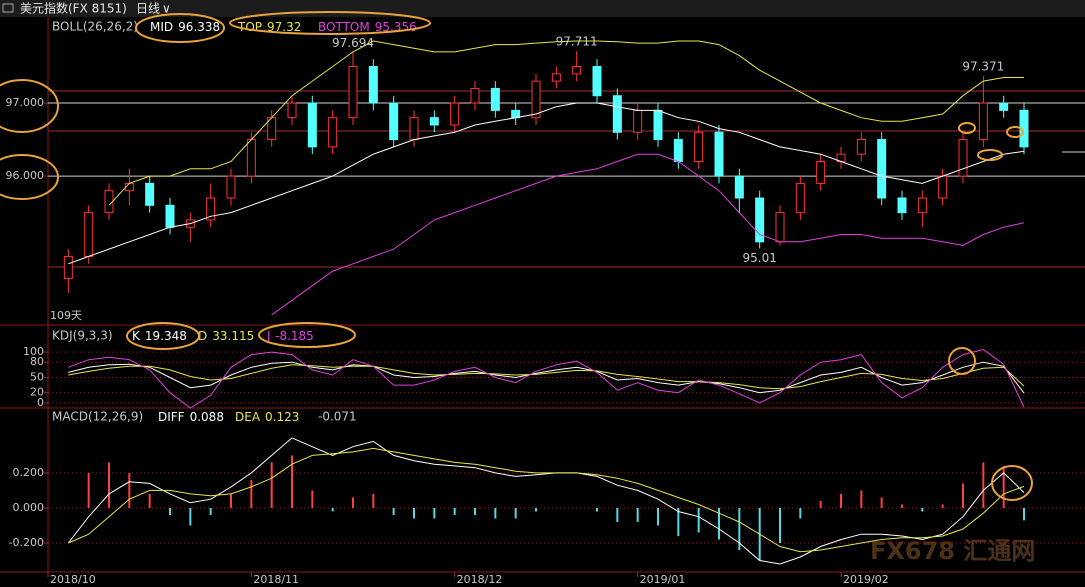 The image size is (1085, 587). I want to click on indicator-readout: D 33.115, so click(226, 336).